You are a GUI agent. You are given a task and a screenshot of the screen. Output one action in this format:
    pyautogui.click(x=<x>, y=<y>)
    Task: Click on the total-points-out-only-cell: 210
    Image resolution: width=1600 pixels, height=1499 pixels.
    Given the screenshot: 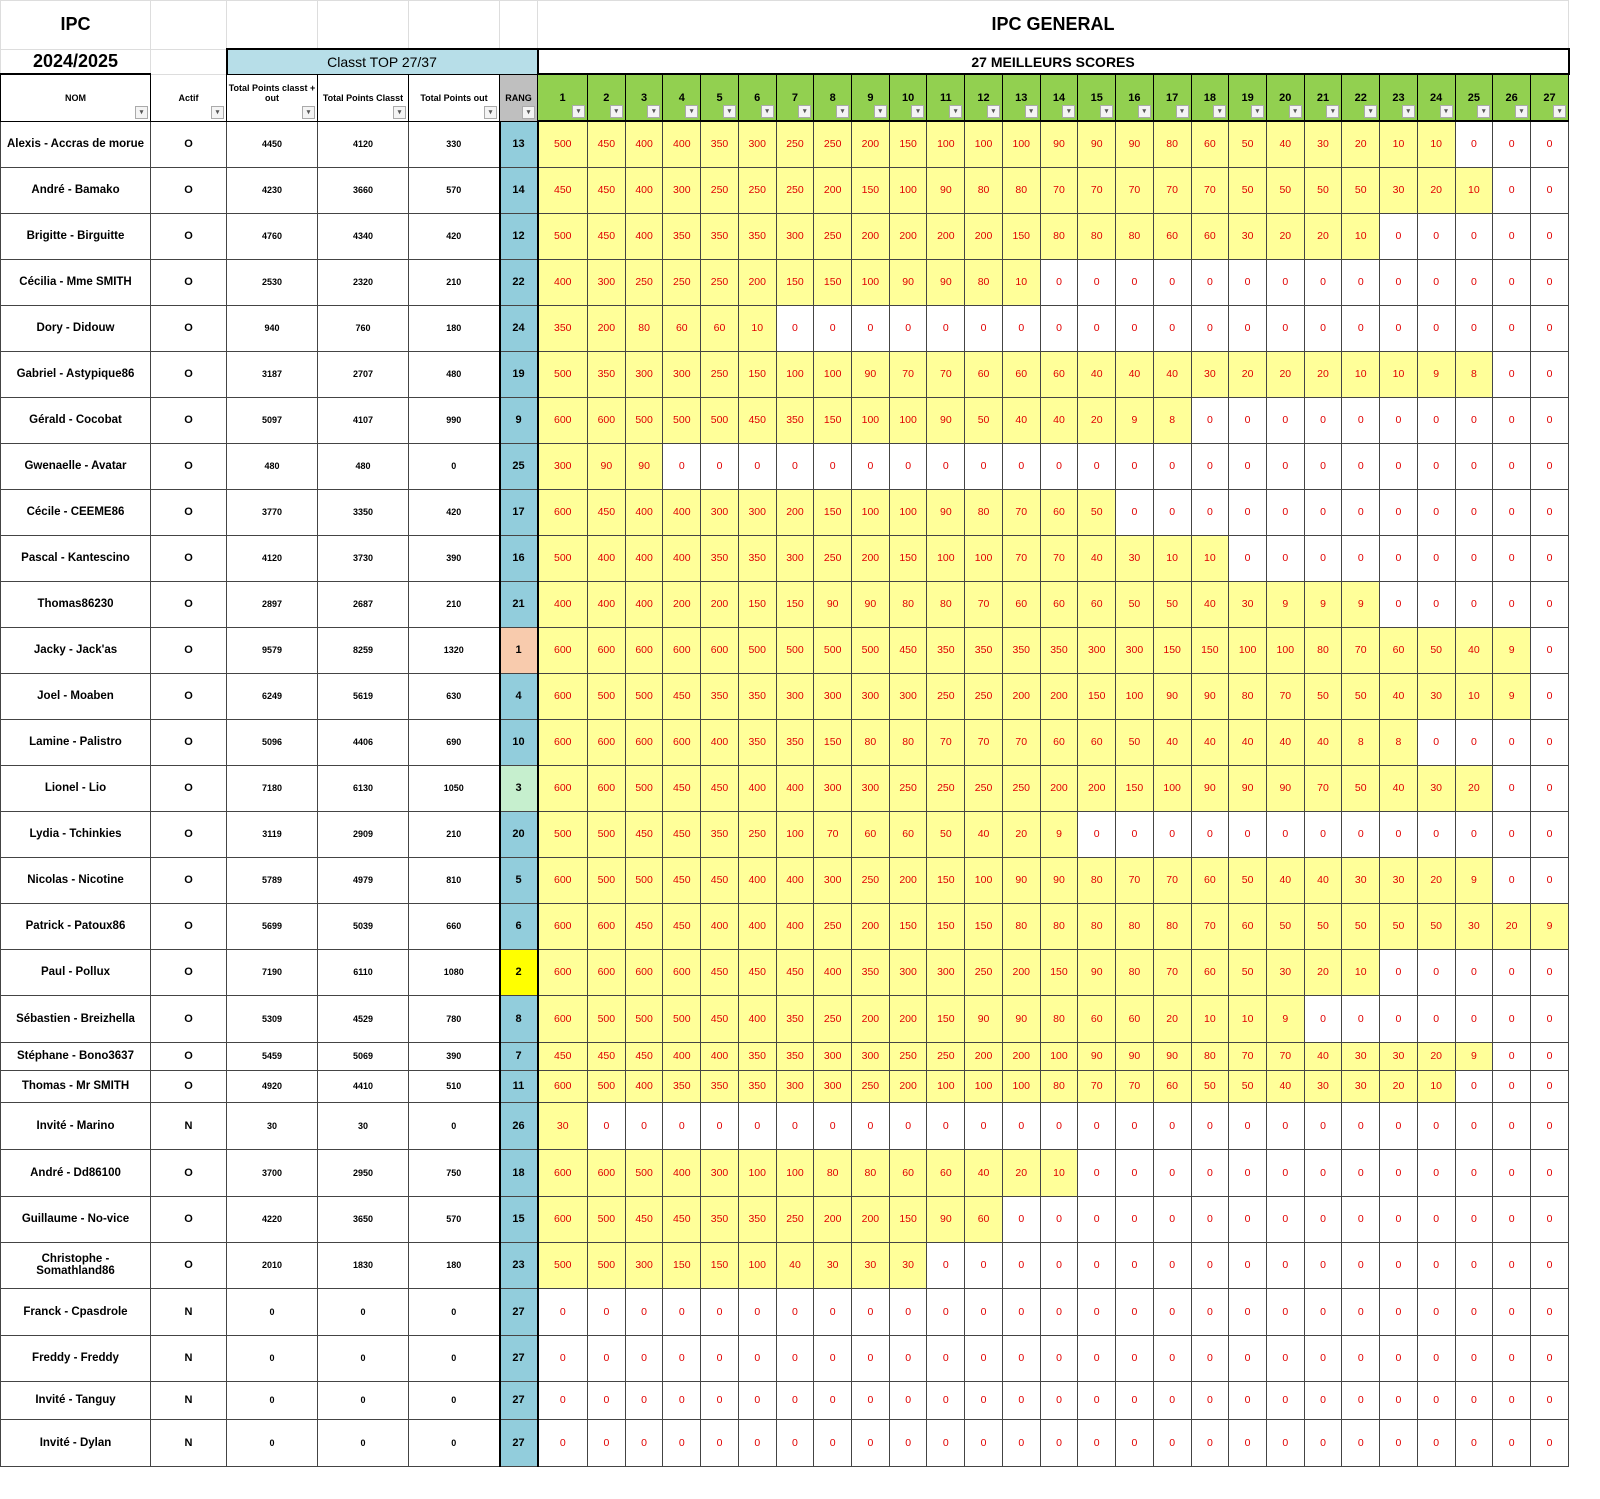 What is the action you would take?
    pyautogui.click(x=454, y=834)
    